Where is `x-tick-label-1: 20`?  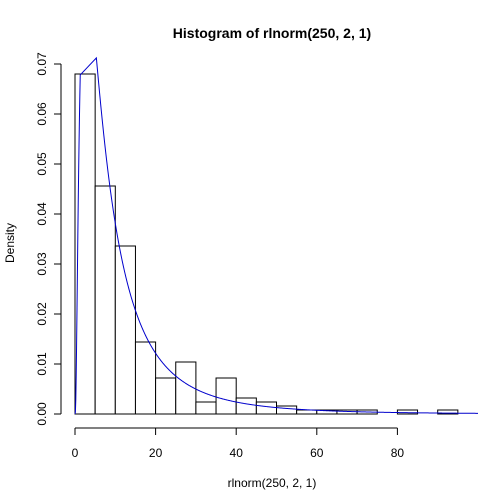 x-tick-label-1: 20 is located at coordinates (156, 453).